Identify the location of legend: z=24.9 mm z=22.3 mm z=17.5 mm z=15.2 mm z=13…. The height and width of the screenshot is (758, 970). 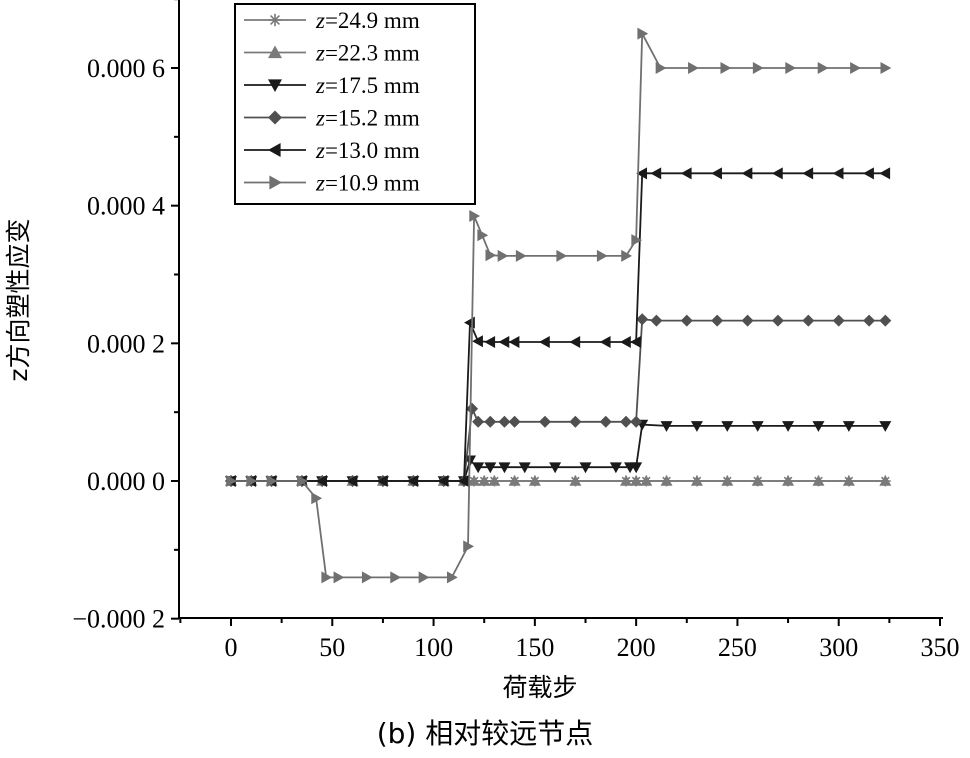
(355, 104).